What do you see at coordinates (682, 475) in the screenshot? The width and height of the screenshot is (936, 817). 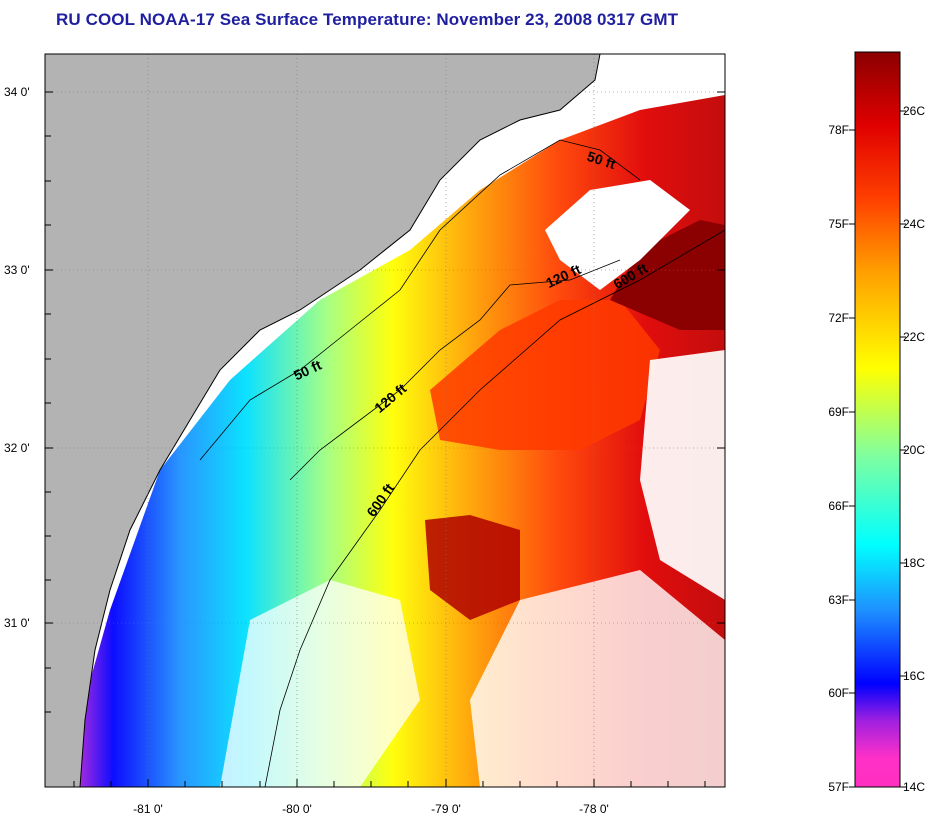 I see `cloud-gap-east` at bounding box center [682, 475].